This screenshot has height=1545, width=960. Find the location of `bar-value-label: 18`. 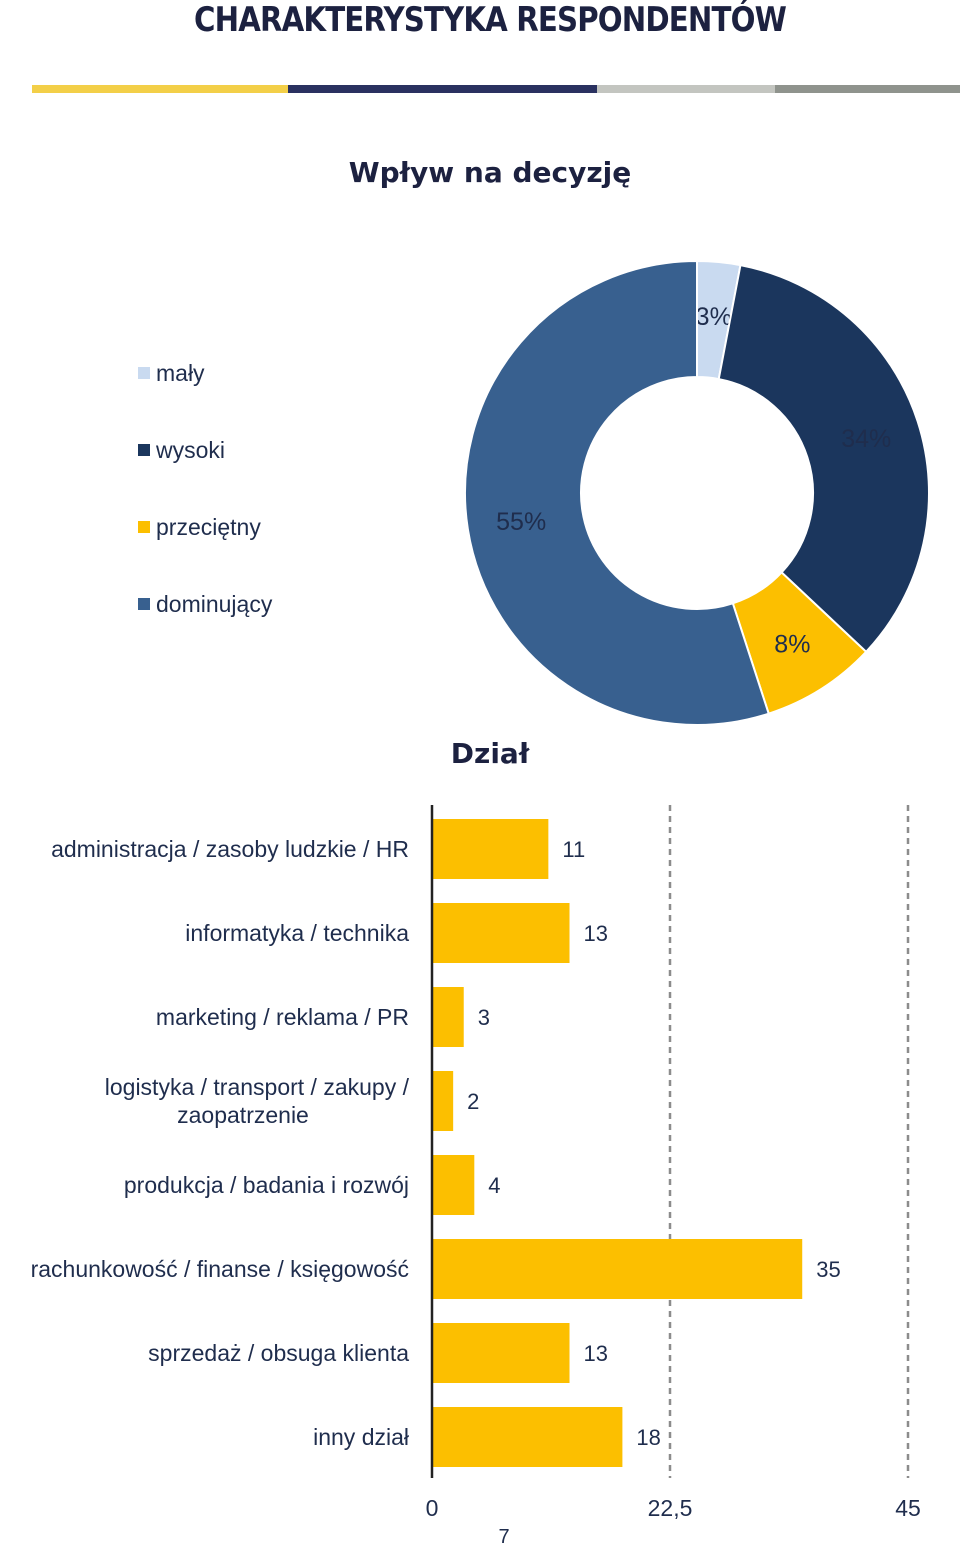

bar-value-label: 18 is located at coordinates (648, 1437).